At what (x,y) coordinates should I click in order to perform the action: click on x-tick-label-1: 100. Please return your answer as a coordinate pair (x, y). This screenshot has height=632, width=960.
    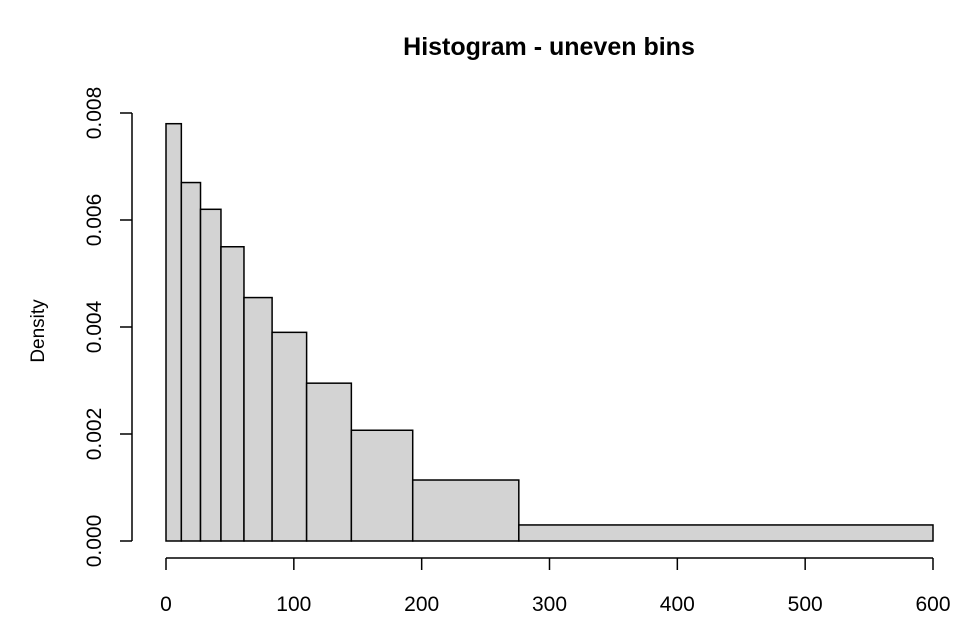
    Looking at the image, I should click on (293, 604).